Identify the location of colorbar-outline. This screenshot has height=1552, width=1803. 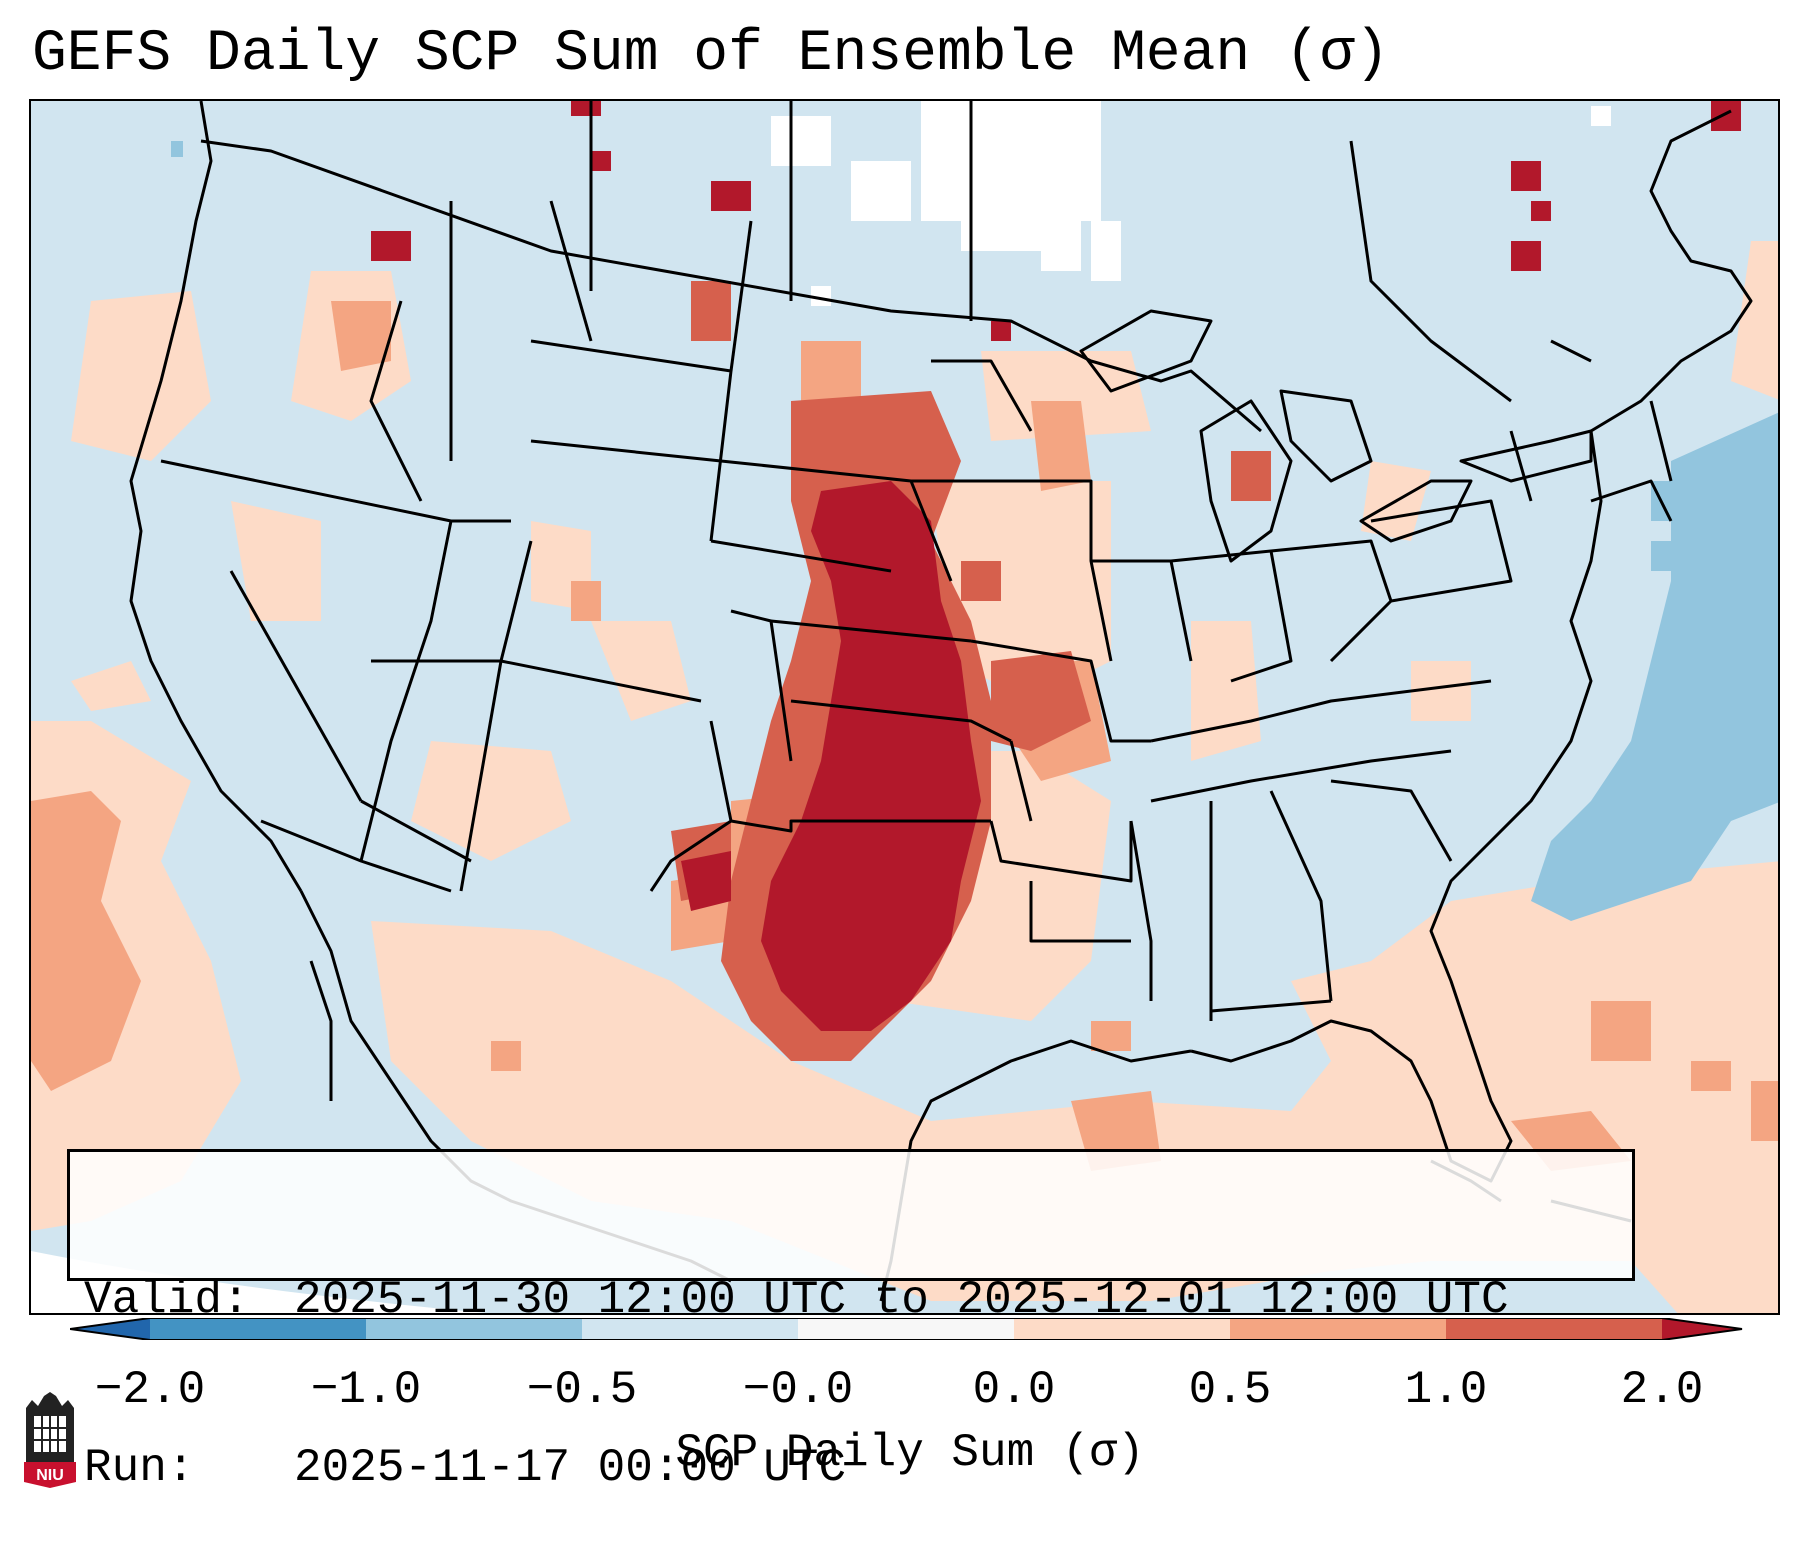
(906, 1329).